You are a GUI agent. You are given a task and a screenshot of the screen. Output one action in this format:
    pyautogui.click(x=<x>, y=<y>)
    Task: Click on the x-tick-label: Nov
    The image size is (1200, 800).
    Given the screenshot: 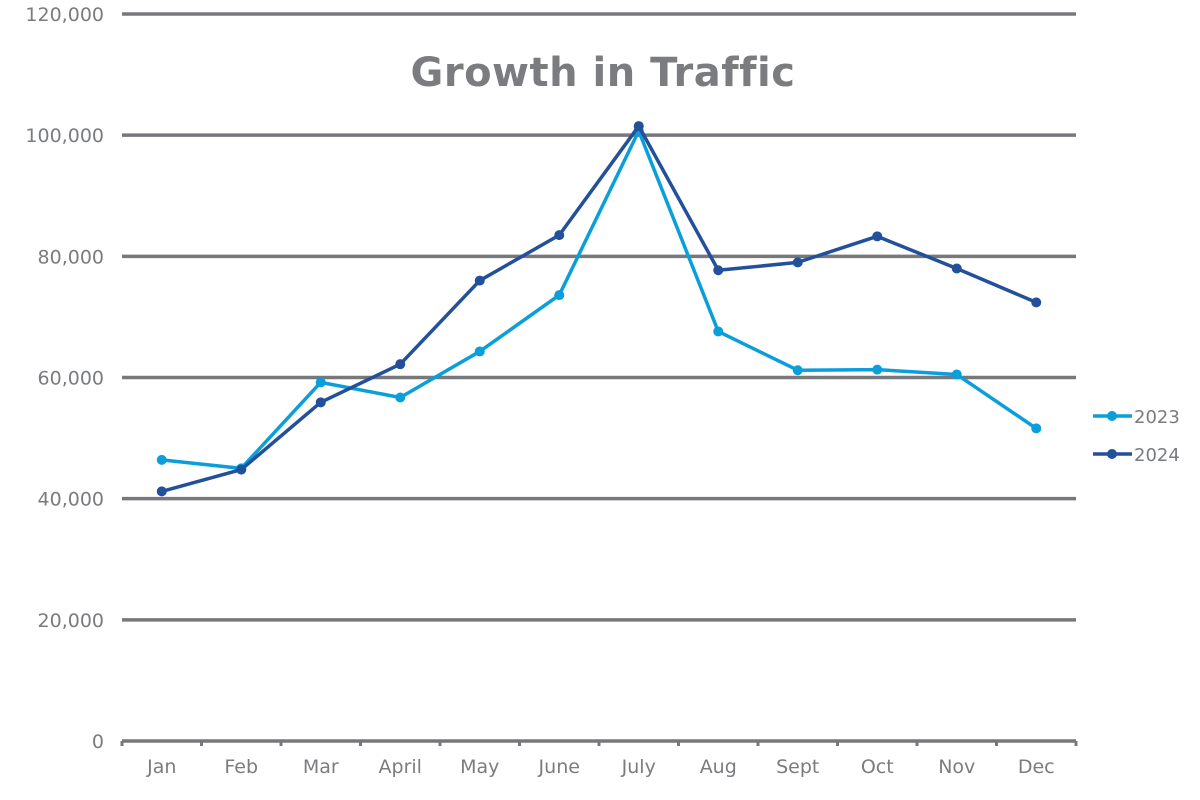 What is the action you would take?
    pyautogui.click(x=956, y=767)
    